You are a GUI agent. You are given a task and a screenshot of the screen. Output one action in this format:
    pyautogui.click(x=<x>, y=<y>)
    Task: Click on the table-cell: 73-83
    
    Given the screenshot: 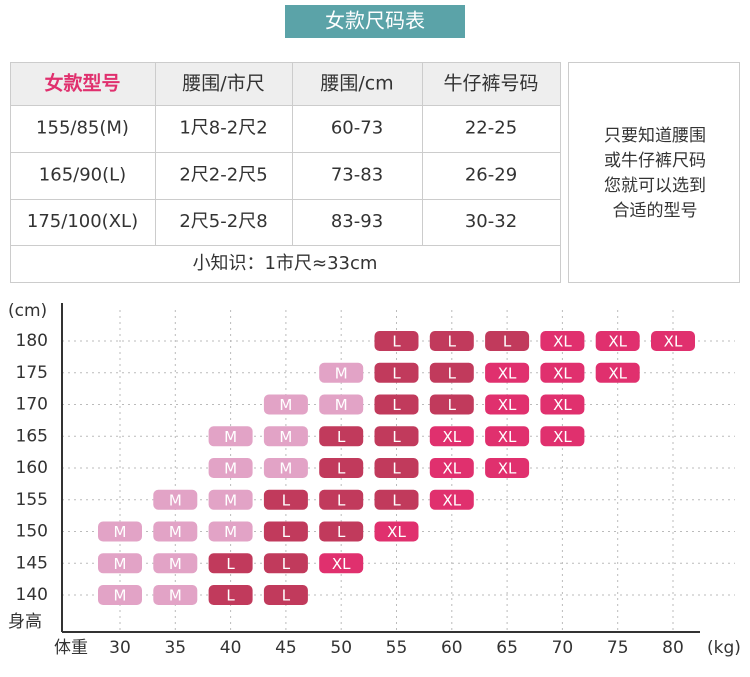 What is the action you would take?
    pyautogui.click(x=357, y=175)
    